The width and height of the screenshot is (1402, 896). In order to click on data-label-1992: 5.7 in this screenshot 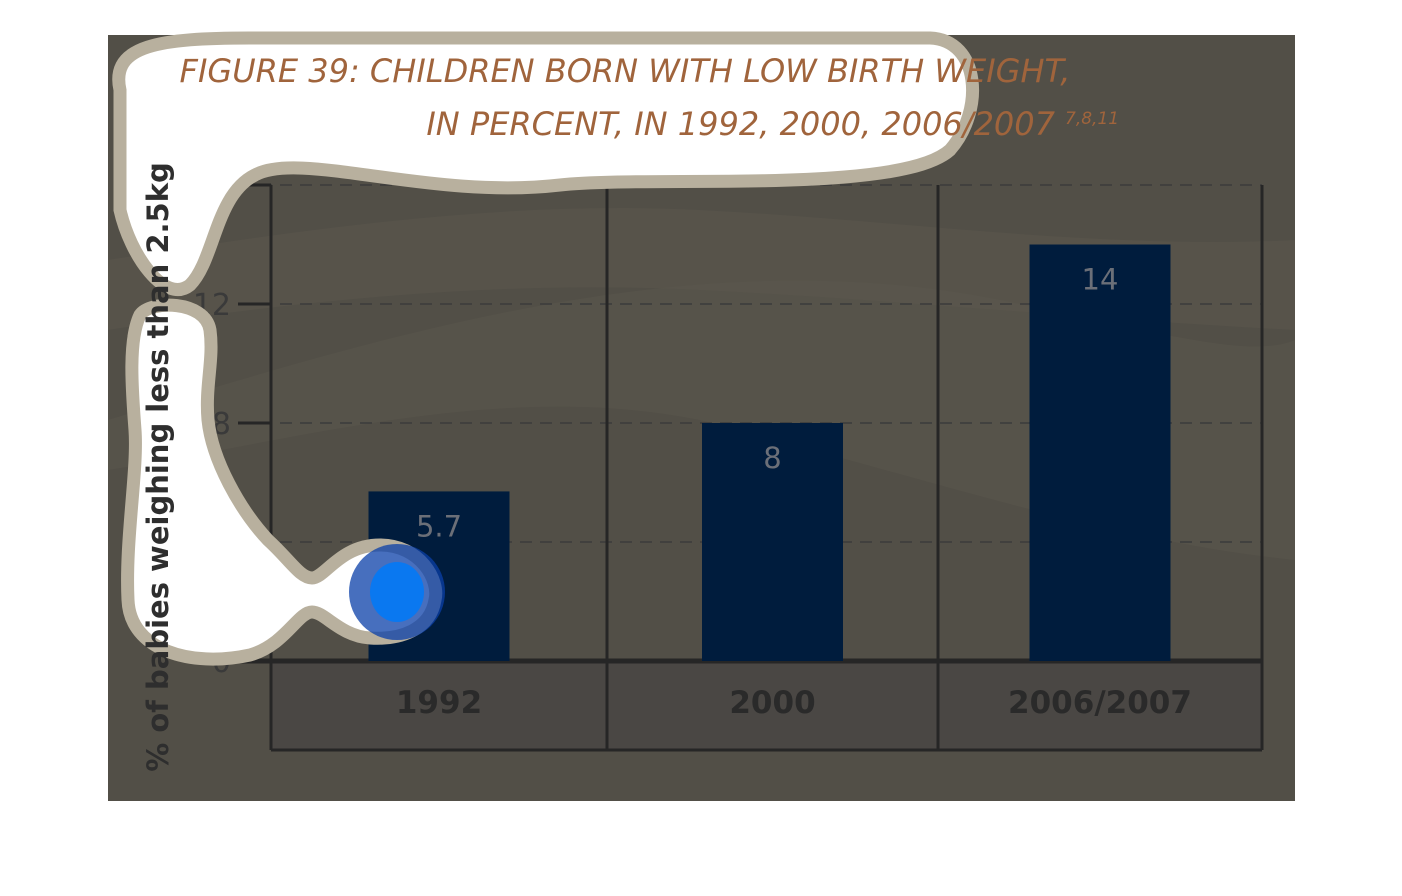, I will do `click(439, 526)`.